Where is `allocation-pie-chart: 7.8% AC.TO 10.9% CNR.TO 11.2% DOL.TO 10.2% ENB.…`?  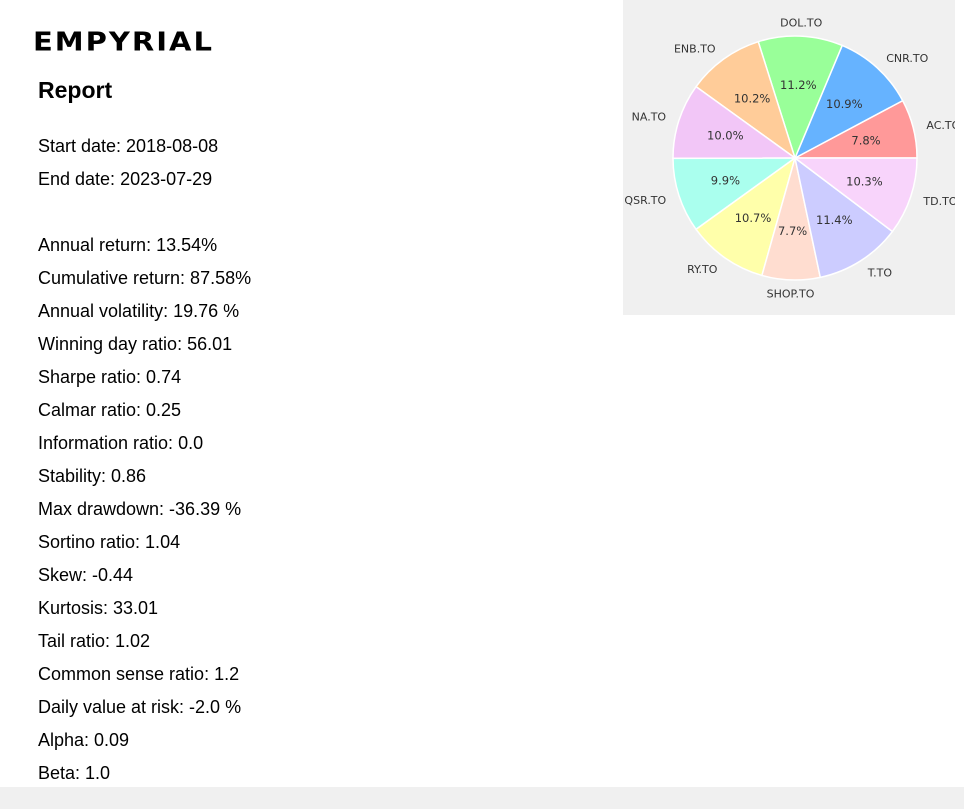 allocation-pie-chart: 7.8% AC.TO 10.9% CNR.TO 11.2% DOL.TO 10.2% ENB.… is located at coordinates (789, 157).